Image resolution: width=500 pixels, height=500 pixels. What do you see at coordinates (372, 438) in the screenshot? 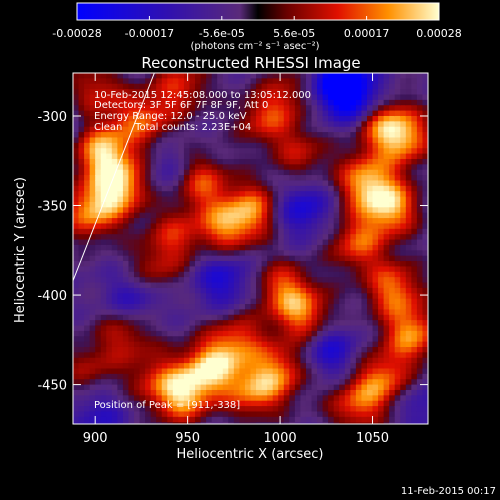
I see `x-tick-label: 1050` at bounding box center [372, 438].